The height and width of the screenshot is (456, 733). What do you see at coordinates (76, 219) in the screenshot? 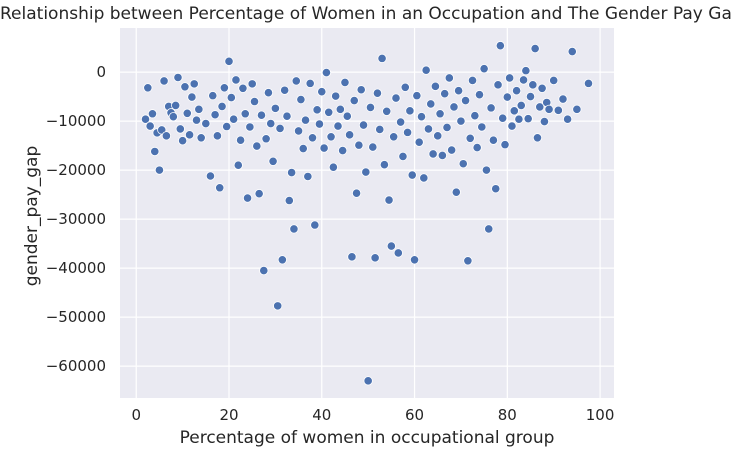
I see `y-tick-label: −30000` at bounding box center [76, 219].